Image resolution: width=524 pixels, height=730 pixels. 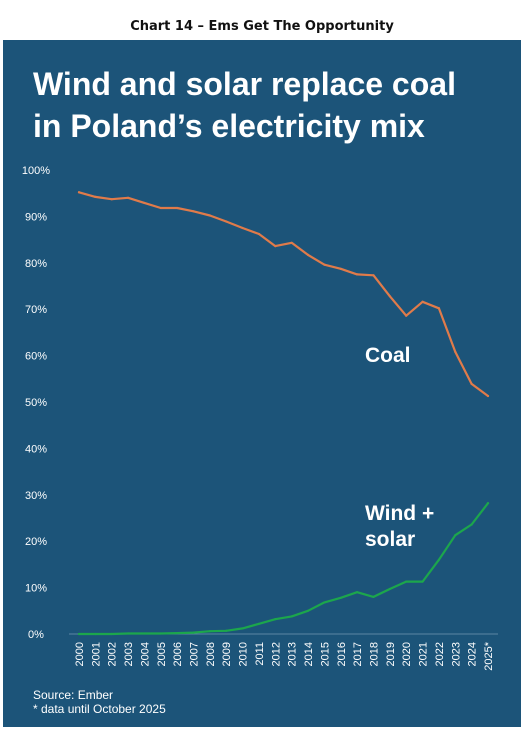 What do you see at coordinates (388, 355) in the screenshot?
I see `coal-series-label: Coal` at bounding box center [388, 355].